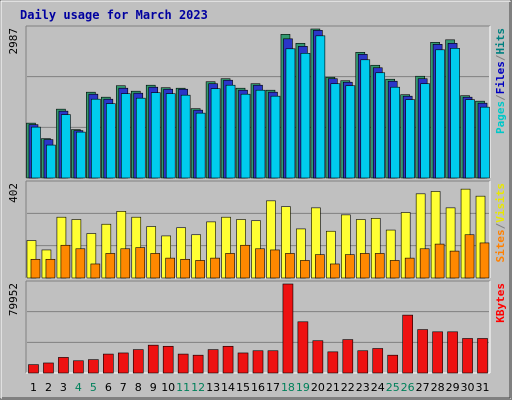 This screenshot has width=512, height=400. I want to click on x-tick-label: 4, so click(78, 387).